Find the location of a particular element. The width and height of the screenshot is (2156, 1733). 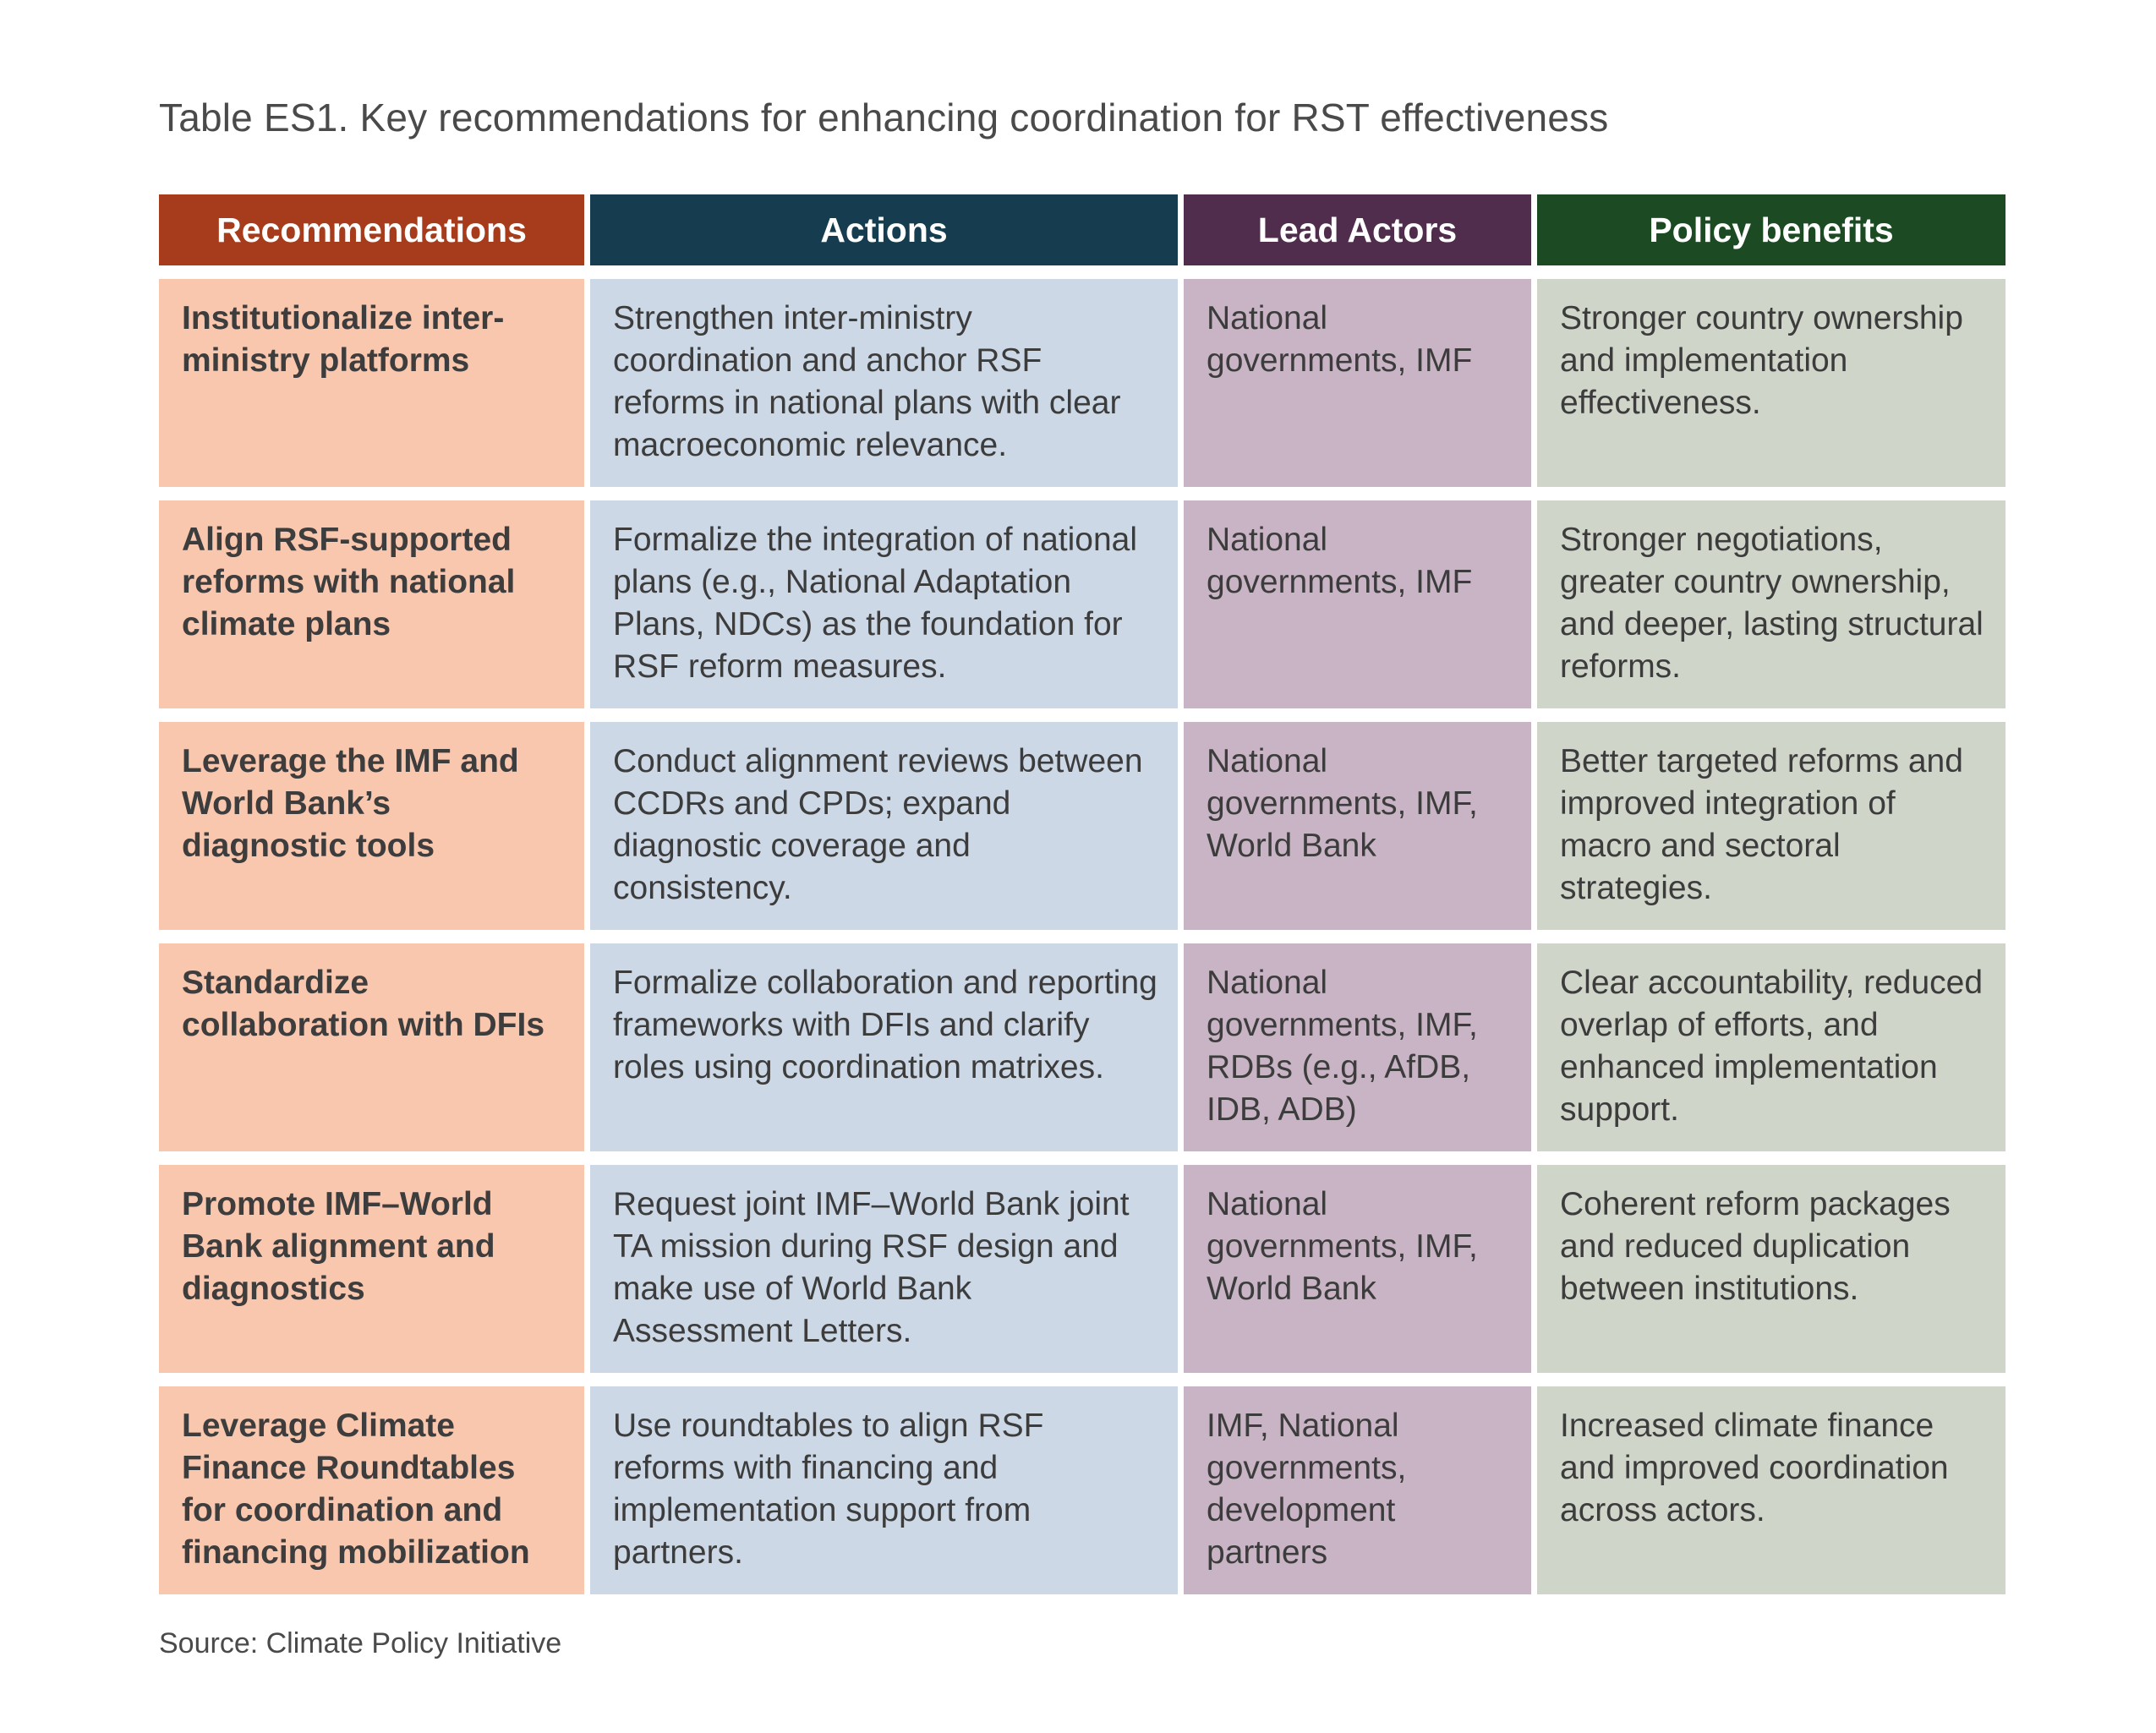

recommendation-cell: Standardize collaboration with DFIs is located at coordinates (371, 1047).